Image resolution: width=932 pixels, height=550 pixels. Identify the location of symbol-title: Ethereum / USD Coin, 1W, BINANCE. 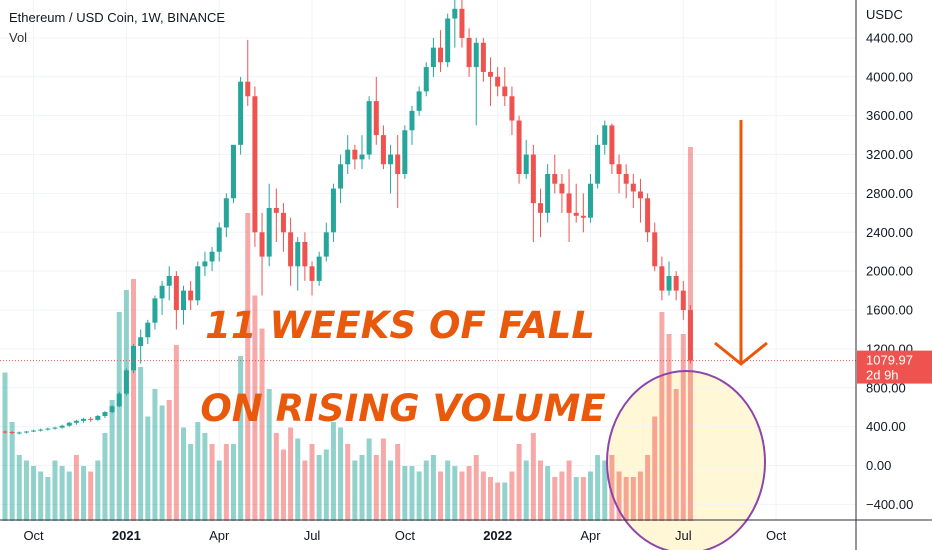
(117, 17).